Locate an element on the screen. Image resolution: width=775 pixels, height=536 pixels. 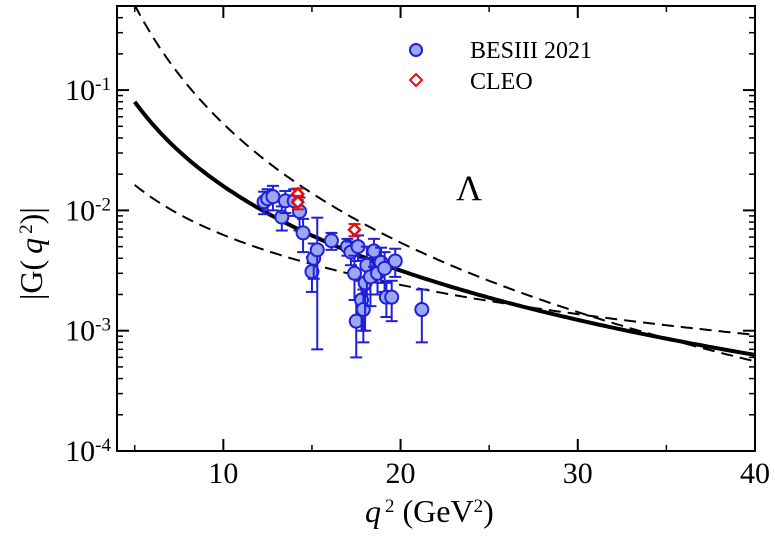
particle-annotation: Λ is located at coordinates (469, 188).